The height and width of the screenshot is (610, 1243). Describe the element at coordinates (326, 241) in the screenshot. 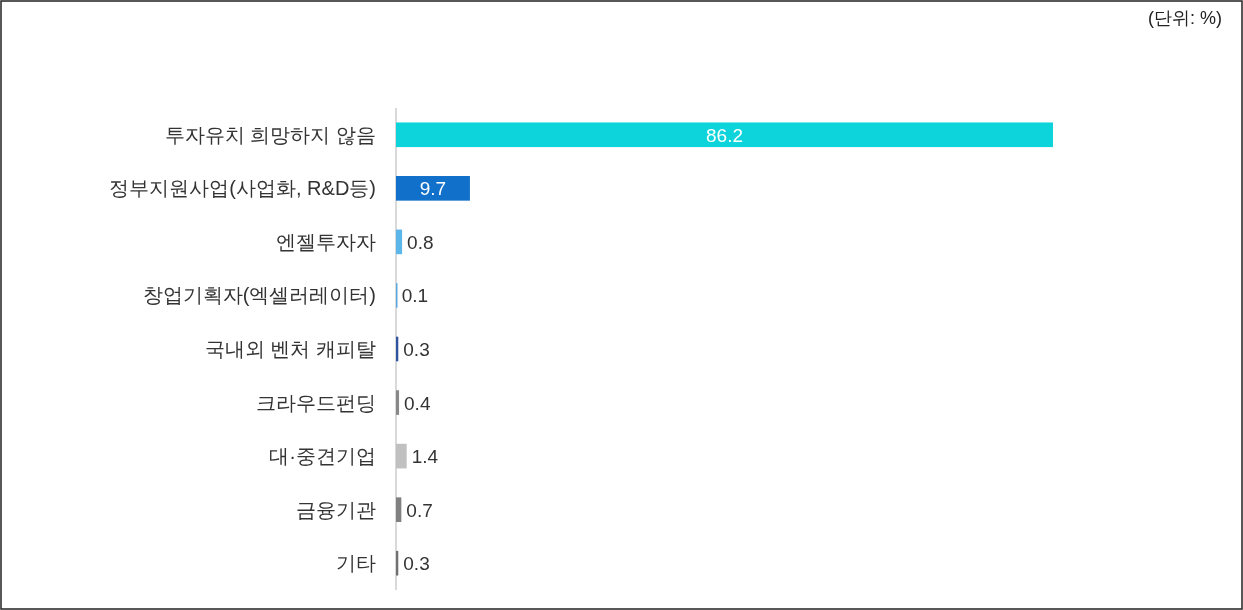

I see `y-tick-label: 엔젤투자자` at that location.